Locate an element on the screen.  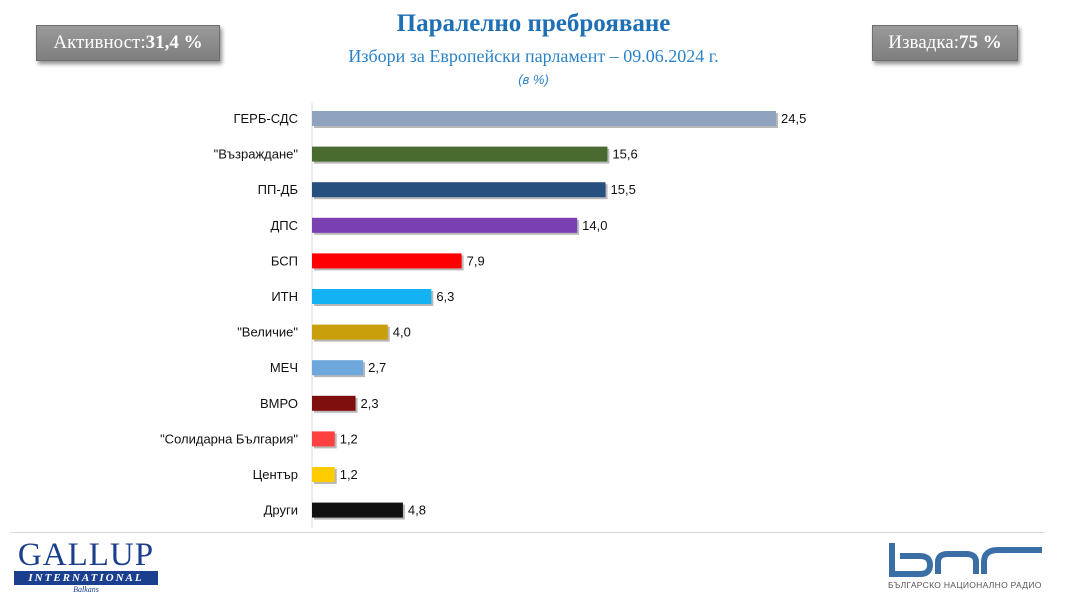
sample-label: Извадка: is located at coordinates (923, 42).